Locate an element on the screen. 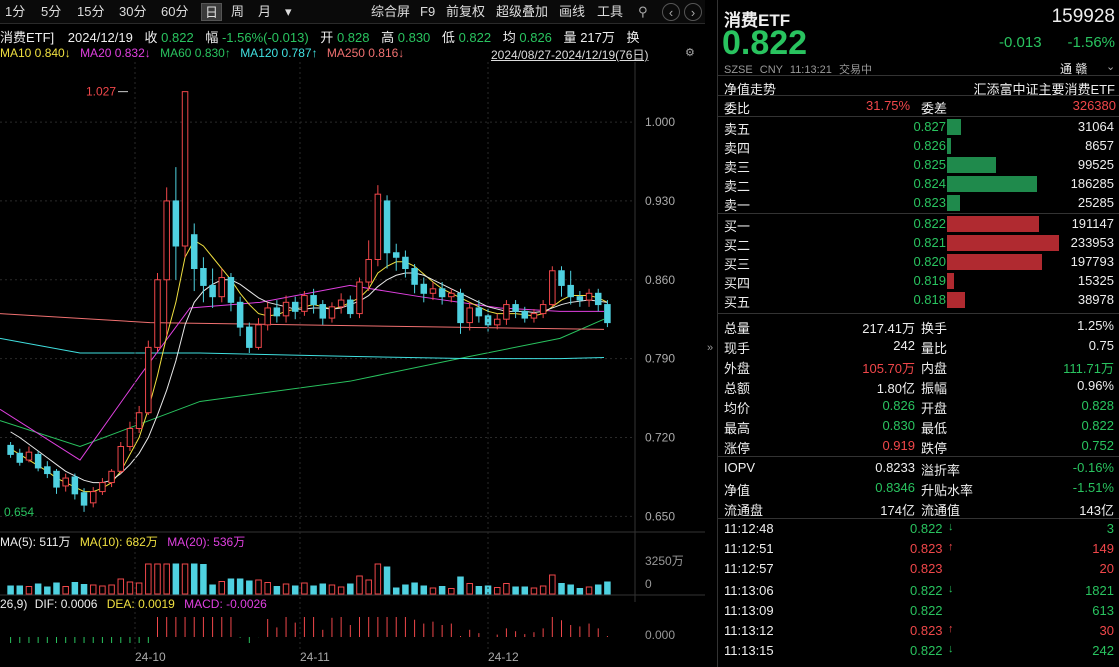 The height and width of the screenshot is (667, 1119). period-week: 周 is located at coordinates (238, 11).